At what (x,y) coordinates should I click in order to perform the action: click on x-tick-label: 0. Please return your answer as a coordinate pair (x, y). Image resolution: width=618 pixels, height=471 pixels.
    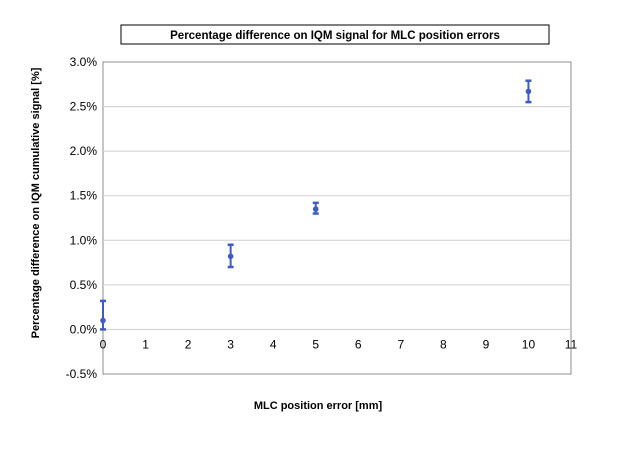
    Looking at the image, I should click on (103, 344).